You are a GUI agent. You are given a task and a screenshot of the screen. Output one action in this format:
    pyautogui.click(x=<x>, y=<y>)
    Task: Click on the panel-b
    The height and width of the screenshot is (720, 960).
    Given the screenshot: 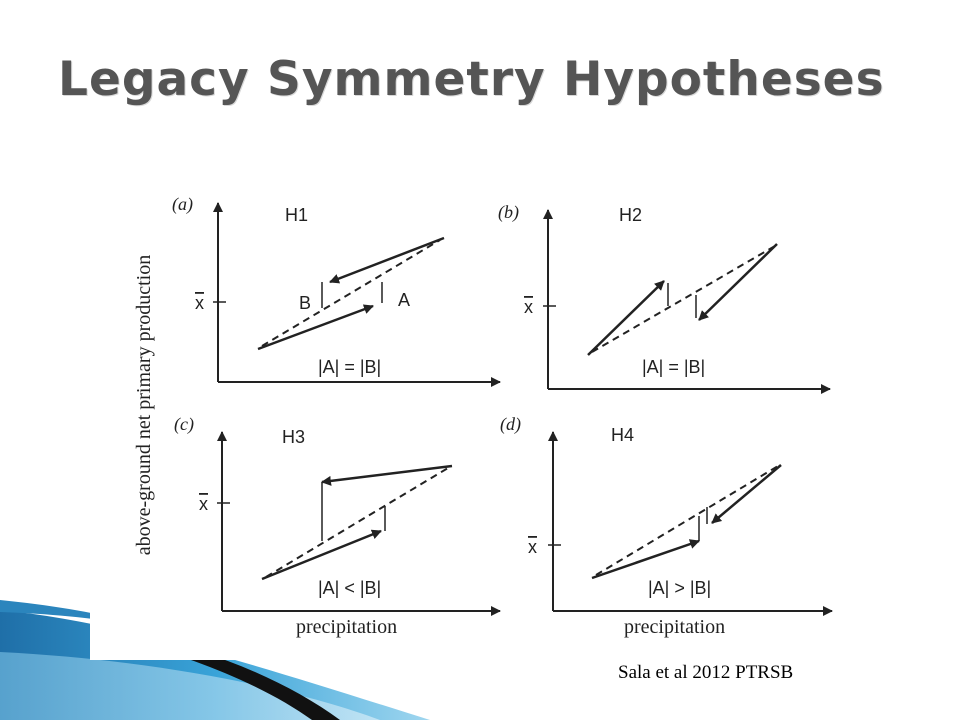 What is the action you would take?
    pyautogui.click(x=687, y=301)
    